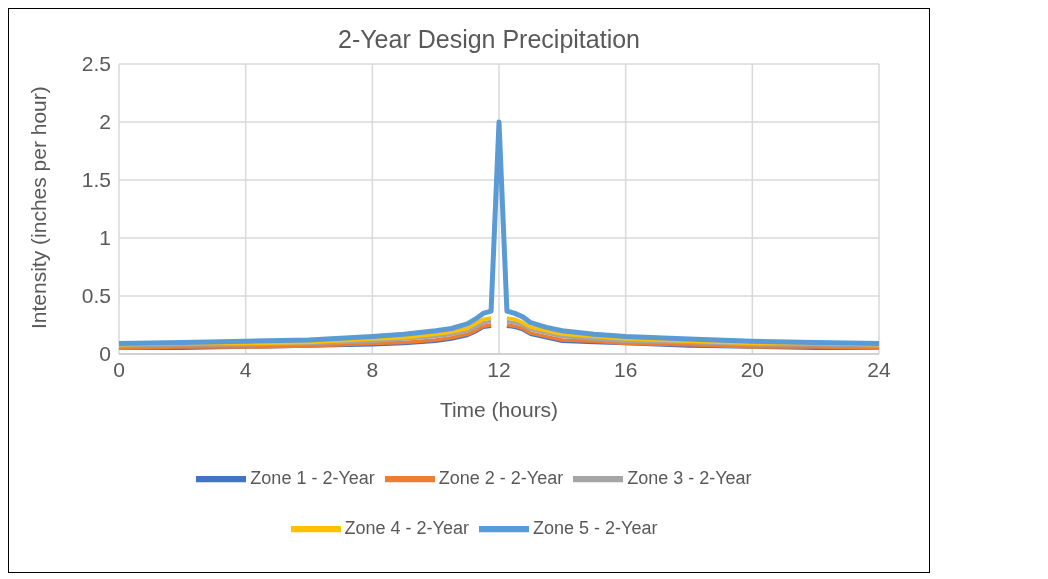 The height and width of the screenshot is (579, 1048). Describe the element at coordinates (372, 369) in the screenshot. I see `x-tick-label: 8` at that location.